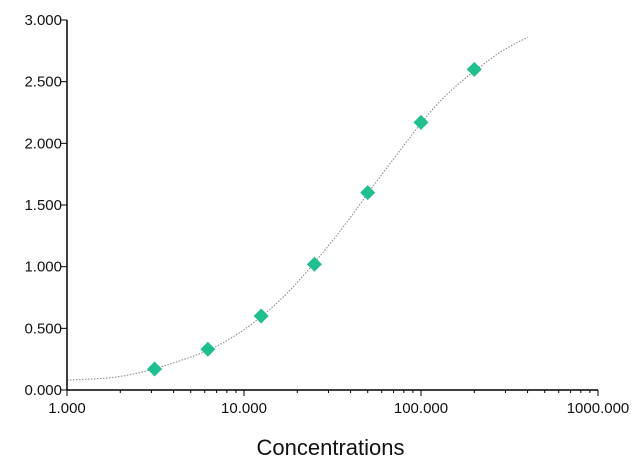  What do you see at coordinates (43, 267) in the screenshot?
I see `y-tick-label: 1.000` at bounding box center [43, 267].